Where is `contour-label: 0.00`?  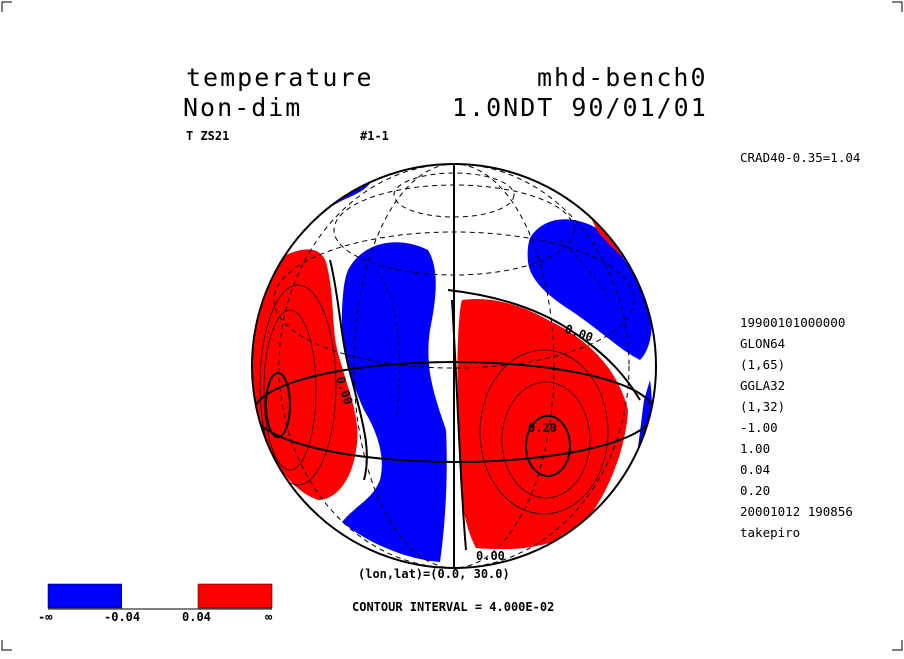 contour-label: 0.00 is located at coordinates (490, 556).